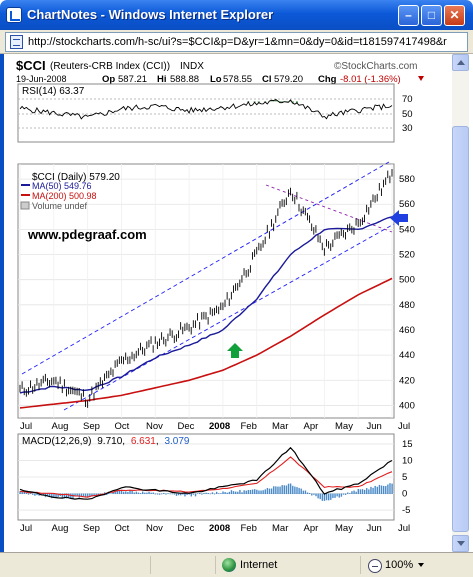 This screenshot has height=577, width=473. I want to click on minimize-button: –, so click(408, 15).